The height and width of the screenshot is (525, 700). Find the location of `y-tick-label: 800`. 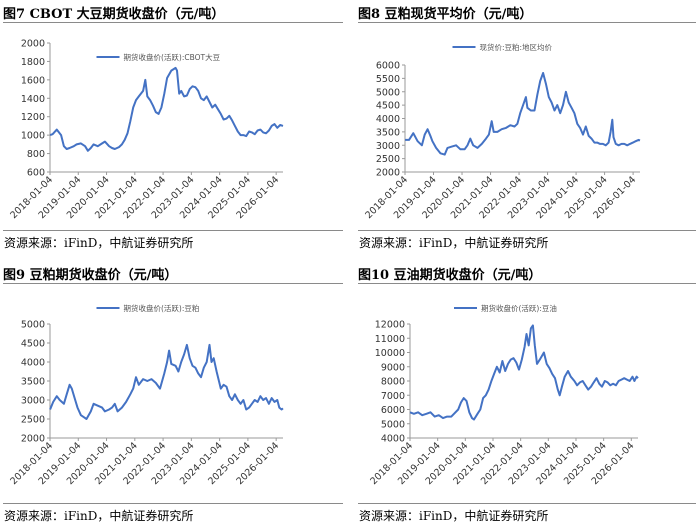

y-tick-label: 800 is located at coordinates (36, 154).